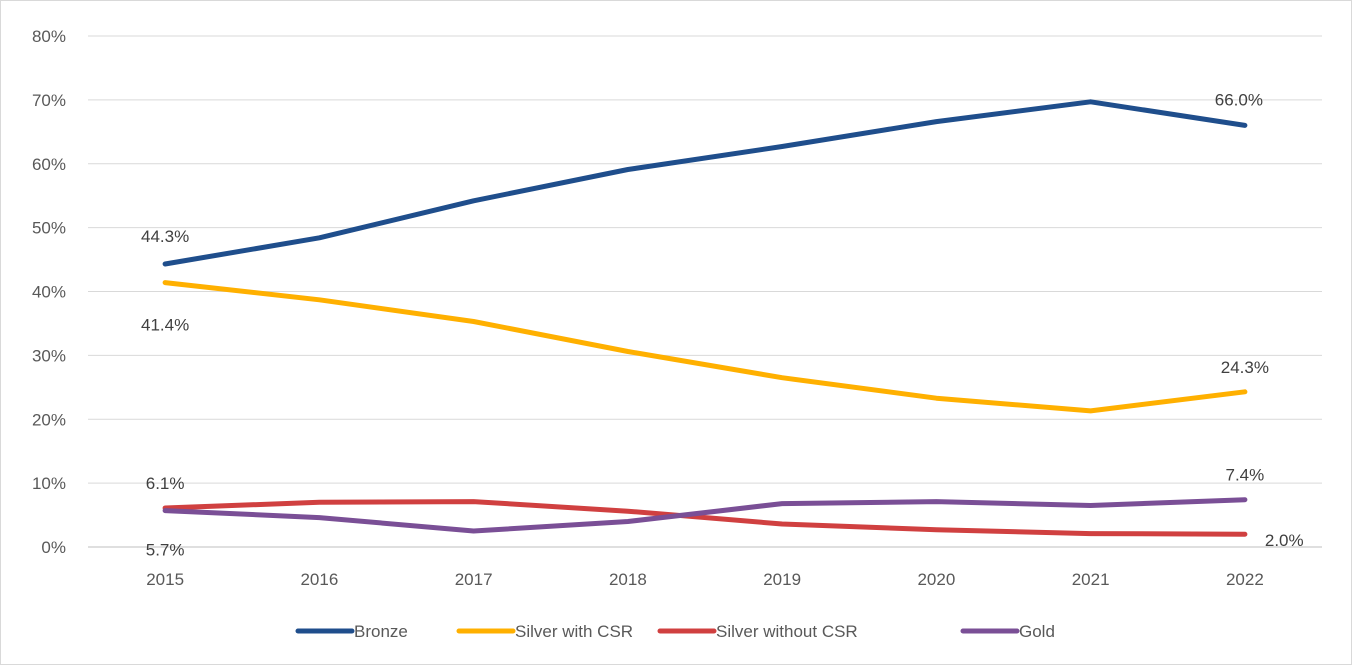  I want to click on legend-label: Silver without CSR, so click(787, 631).